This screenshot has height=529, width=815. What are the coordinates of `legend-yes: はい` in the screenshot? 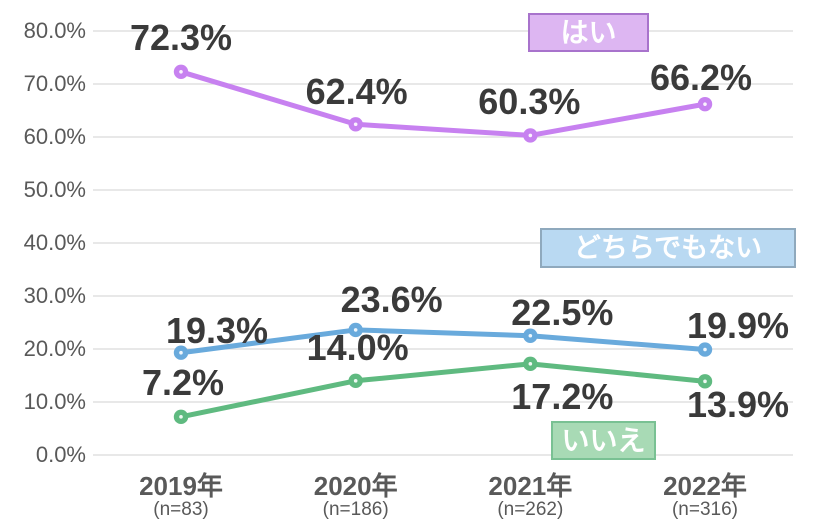 It's located at (588, 32).